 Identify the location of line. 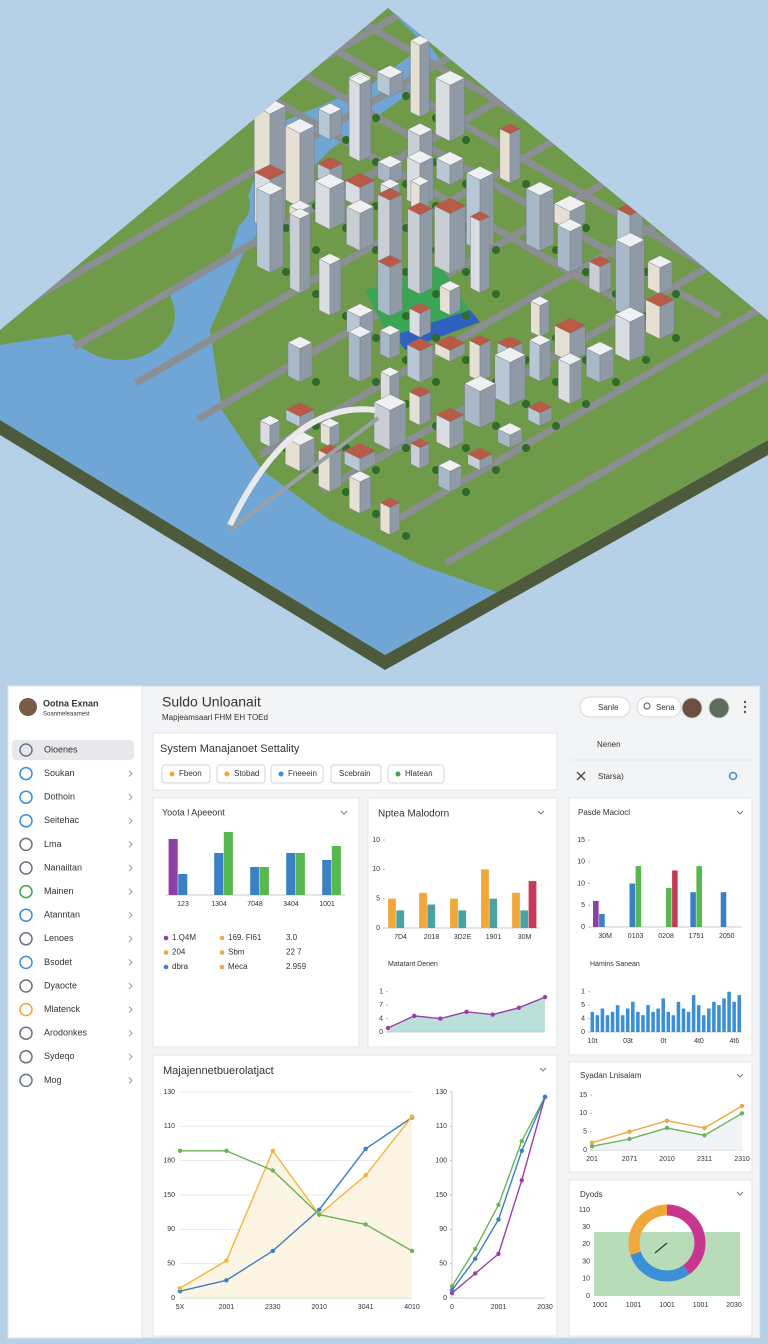
(296, 1202).